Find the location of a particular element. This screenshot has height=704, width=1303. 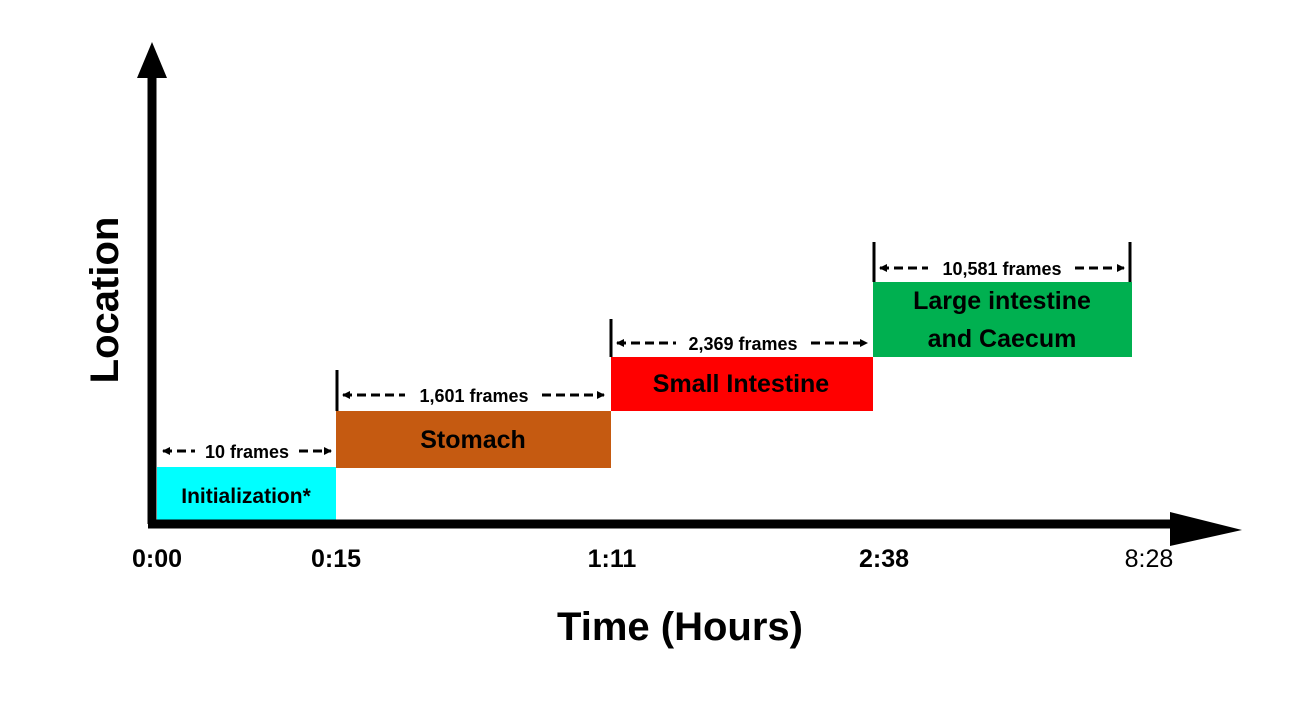

duration-boundaries is located at coordinates (733, 326).